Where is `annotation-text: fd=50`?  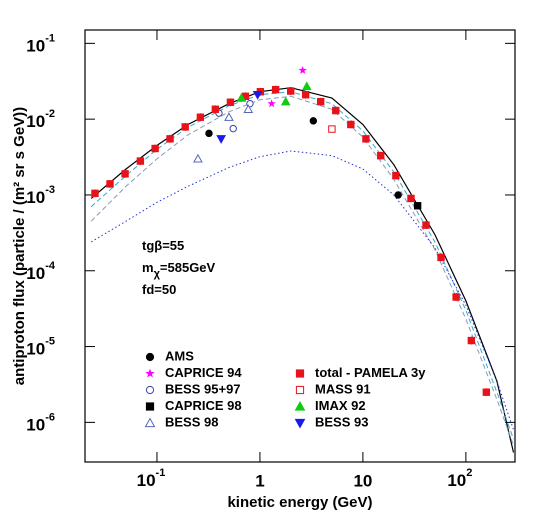 annotation-text: fd=50 is located at coordinates (159, 289).